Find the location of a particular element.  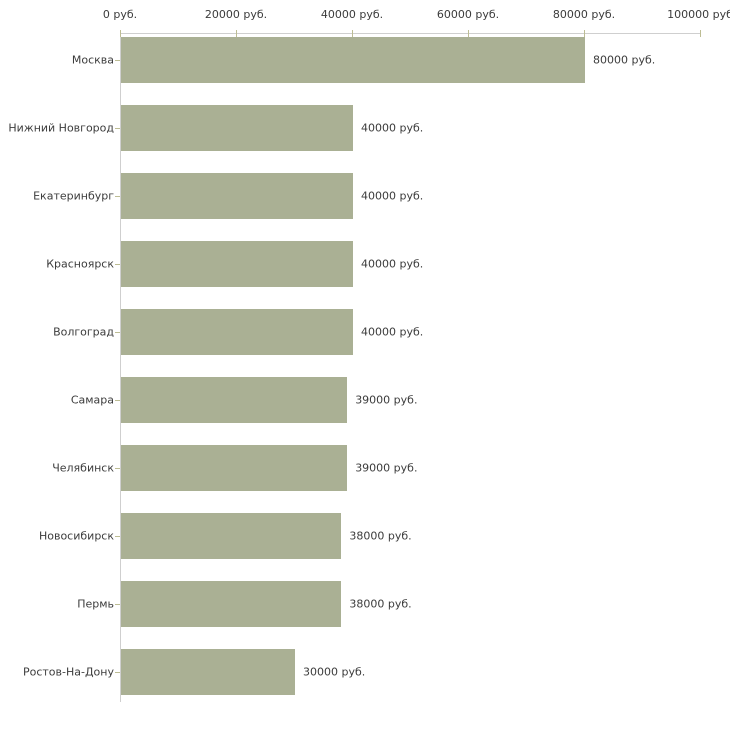

y-axis-line is located at coordinates (120, 367).